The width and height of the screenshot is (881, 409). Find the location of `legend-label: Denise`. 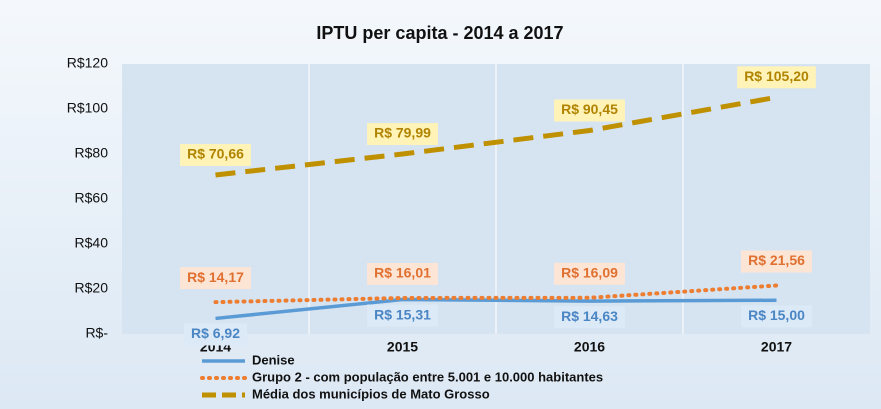

legend-label: Denise is located at coordinates (273, 359).